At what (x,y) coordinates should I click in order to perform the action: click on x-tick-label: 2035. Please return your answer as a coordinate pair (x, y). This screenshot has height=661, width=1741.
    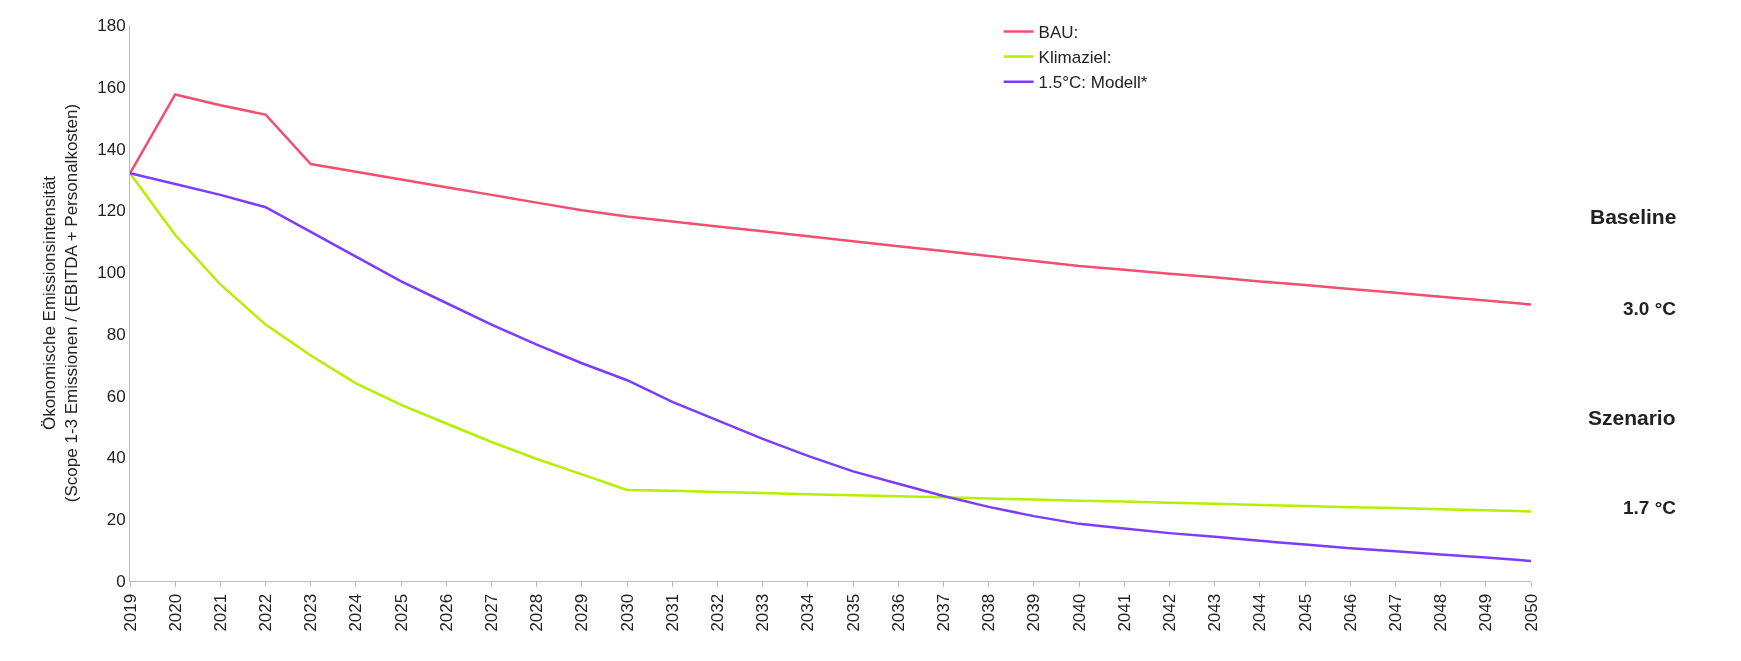
    Looking at the image, I should click on (853, 612).